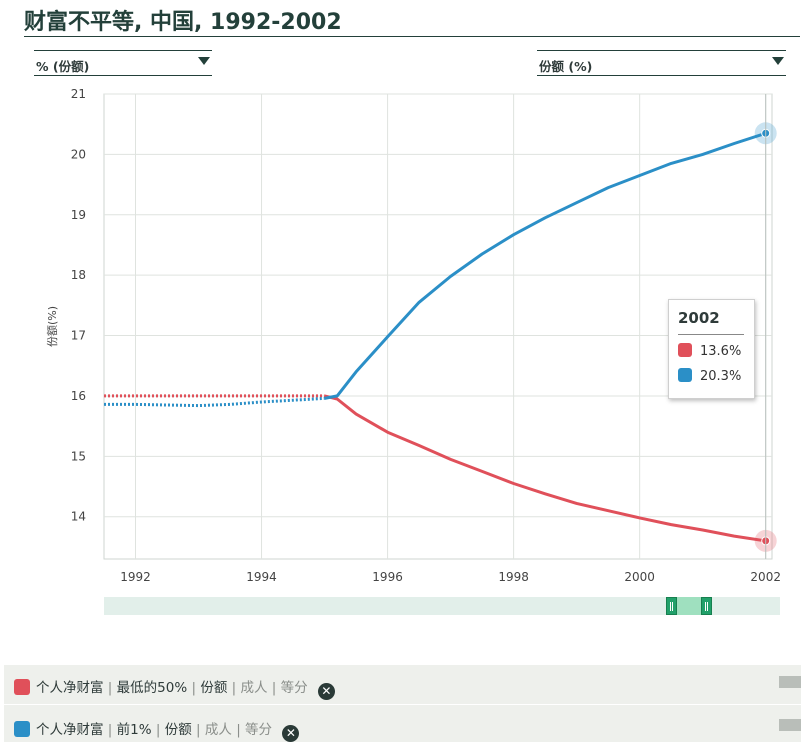 This screenshot has height=744, width=801. I want to click on range-thumb, so click(689, 606).